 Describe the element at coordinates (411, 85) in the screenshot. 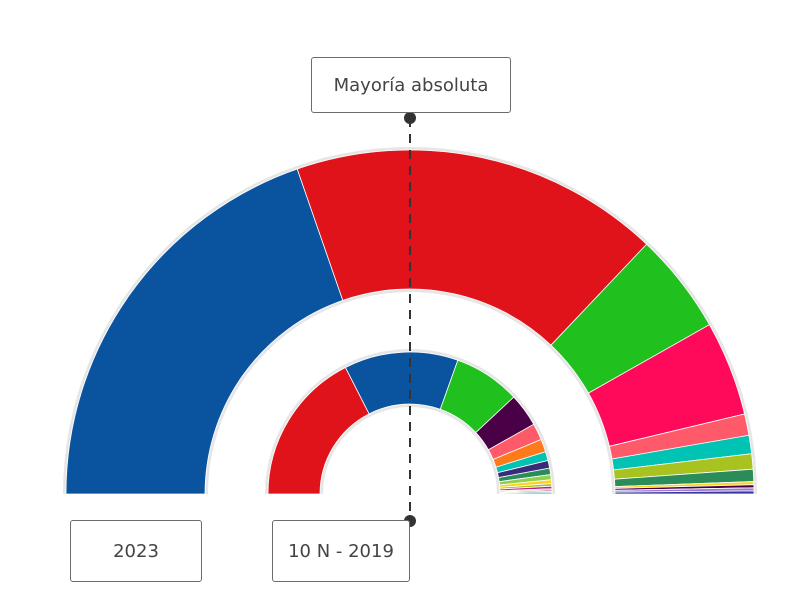

I see `majority-label: Mayoría absoluta` at that location.